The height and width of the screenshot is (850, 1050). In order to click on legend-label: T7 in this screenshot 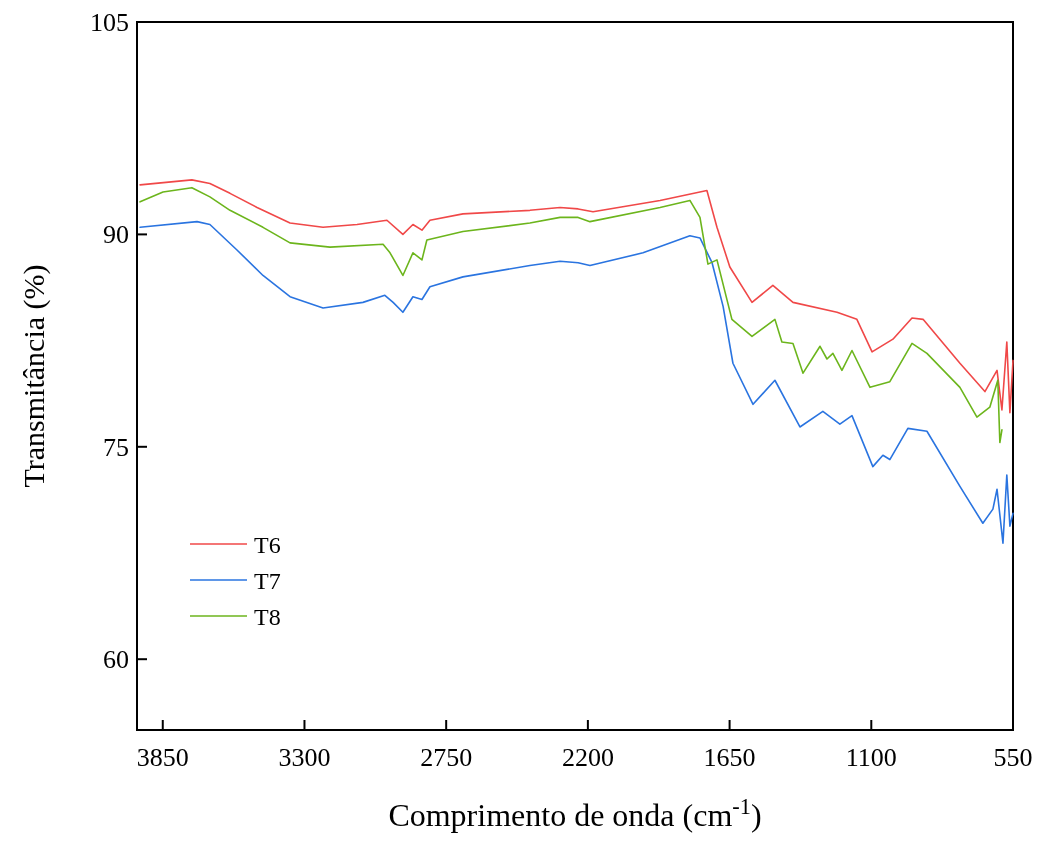, I will do `click(267, 581)`.